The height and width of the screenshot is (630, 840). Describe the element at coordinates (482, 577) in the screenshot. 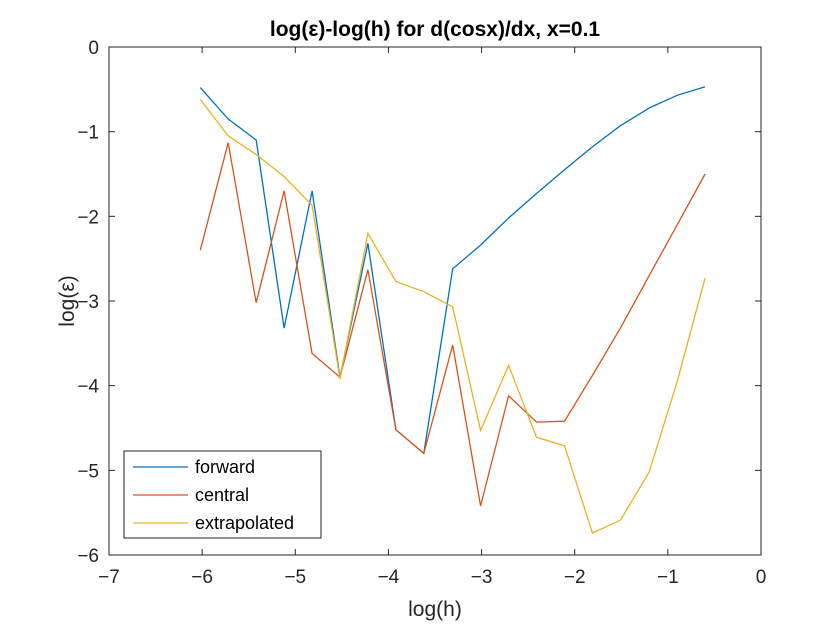

I see `x-tick-label: −3` at that location.